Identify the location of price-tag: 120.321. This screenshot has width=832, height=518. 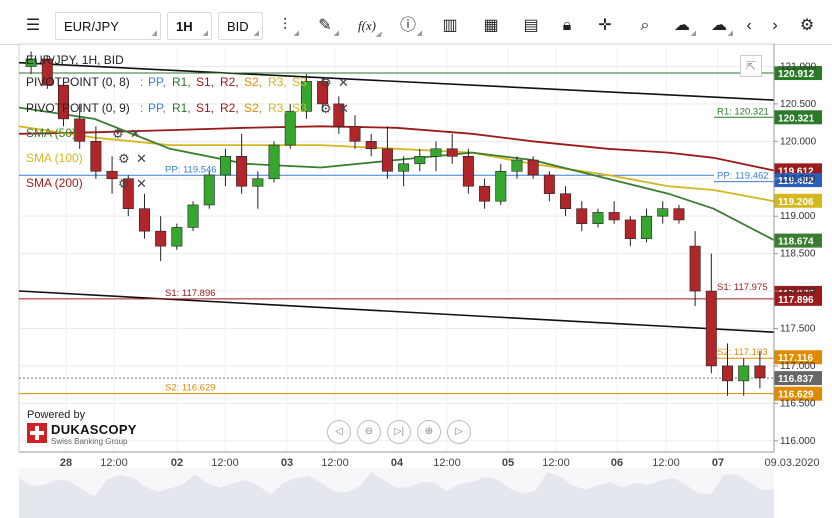
(798, 117).